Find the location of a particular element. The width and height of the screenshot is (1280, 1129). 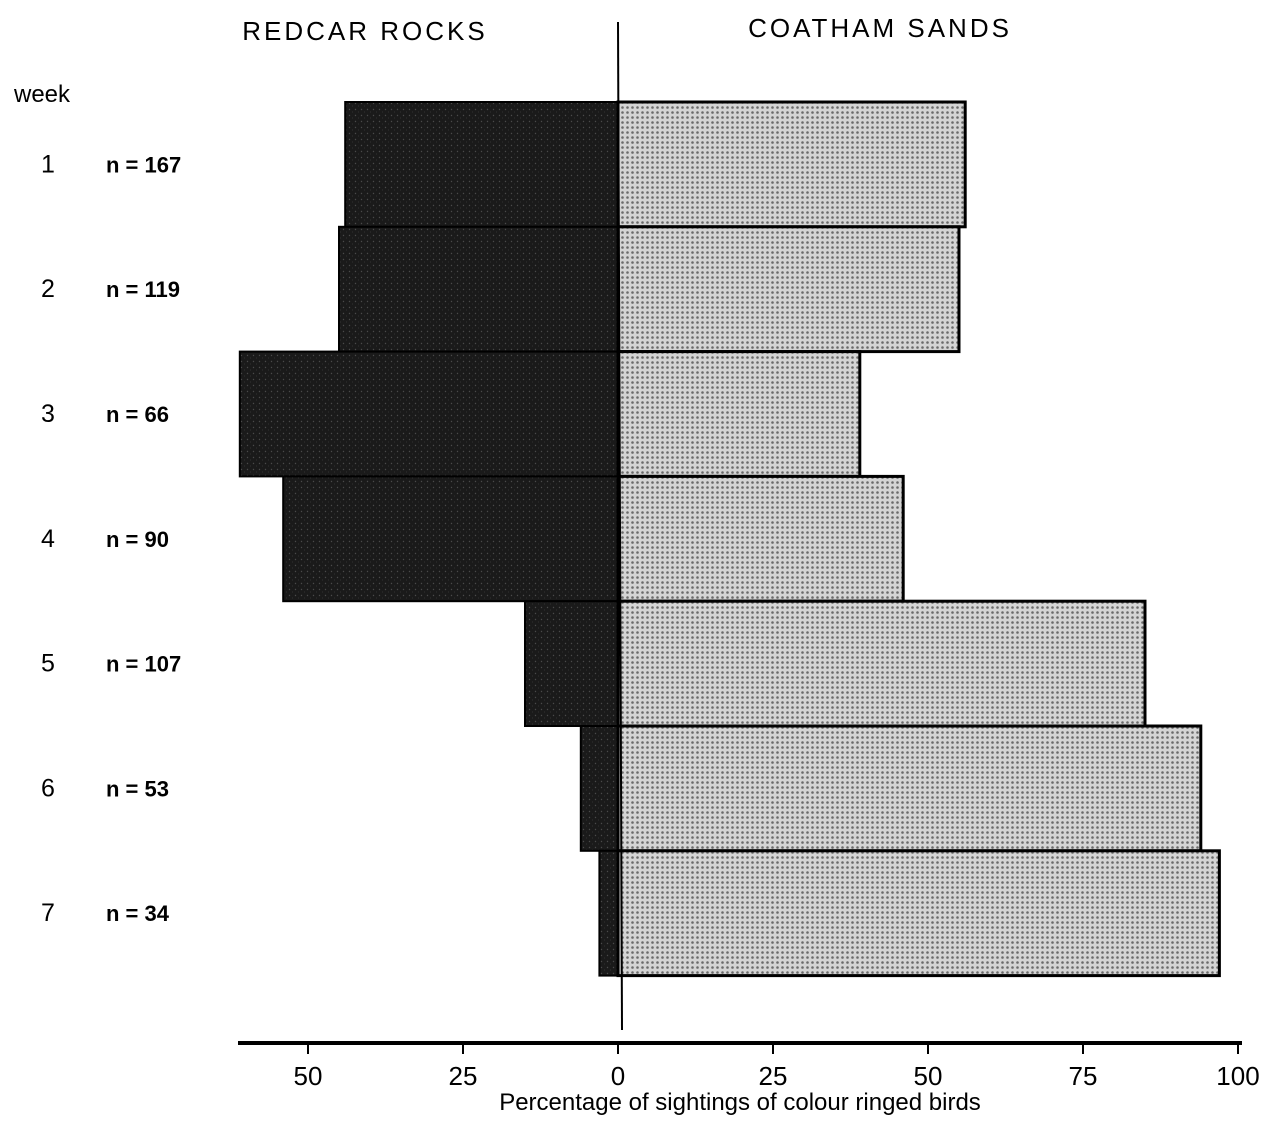

x-tick-label-neg25: 25 is located at coordinates (463, 1076).